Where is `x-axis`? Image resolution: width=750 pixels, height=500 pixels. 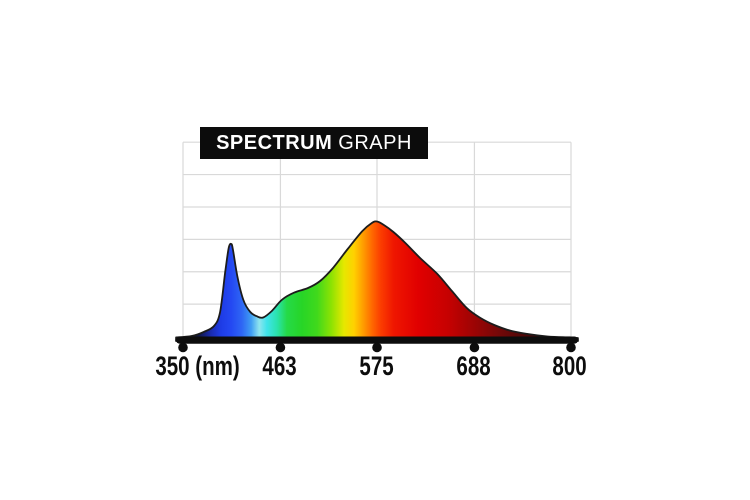 x-axis is located at coordinates (377, 340).